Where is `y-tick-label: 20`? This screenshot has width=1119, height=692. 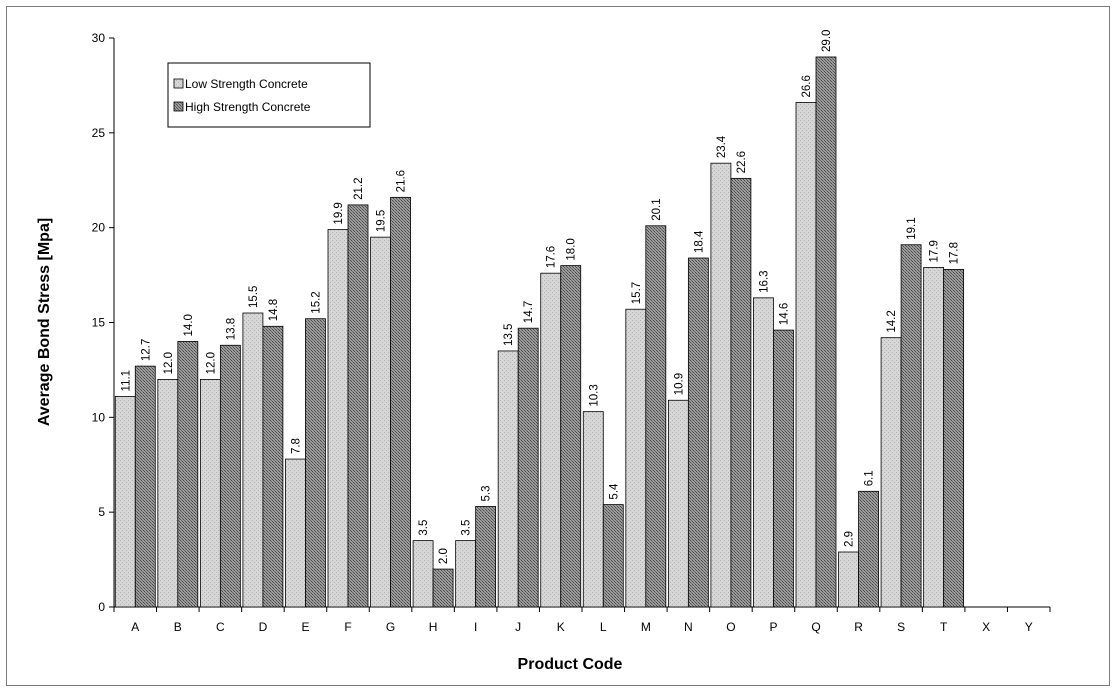
y-tick-label: 20 is located at coordinates (99, 228).